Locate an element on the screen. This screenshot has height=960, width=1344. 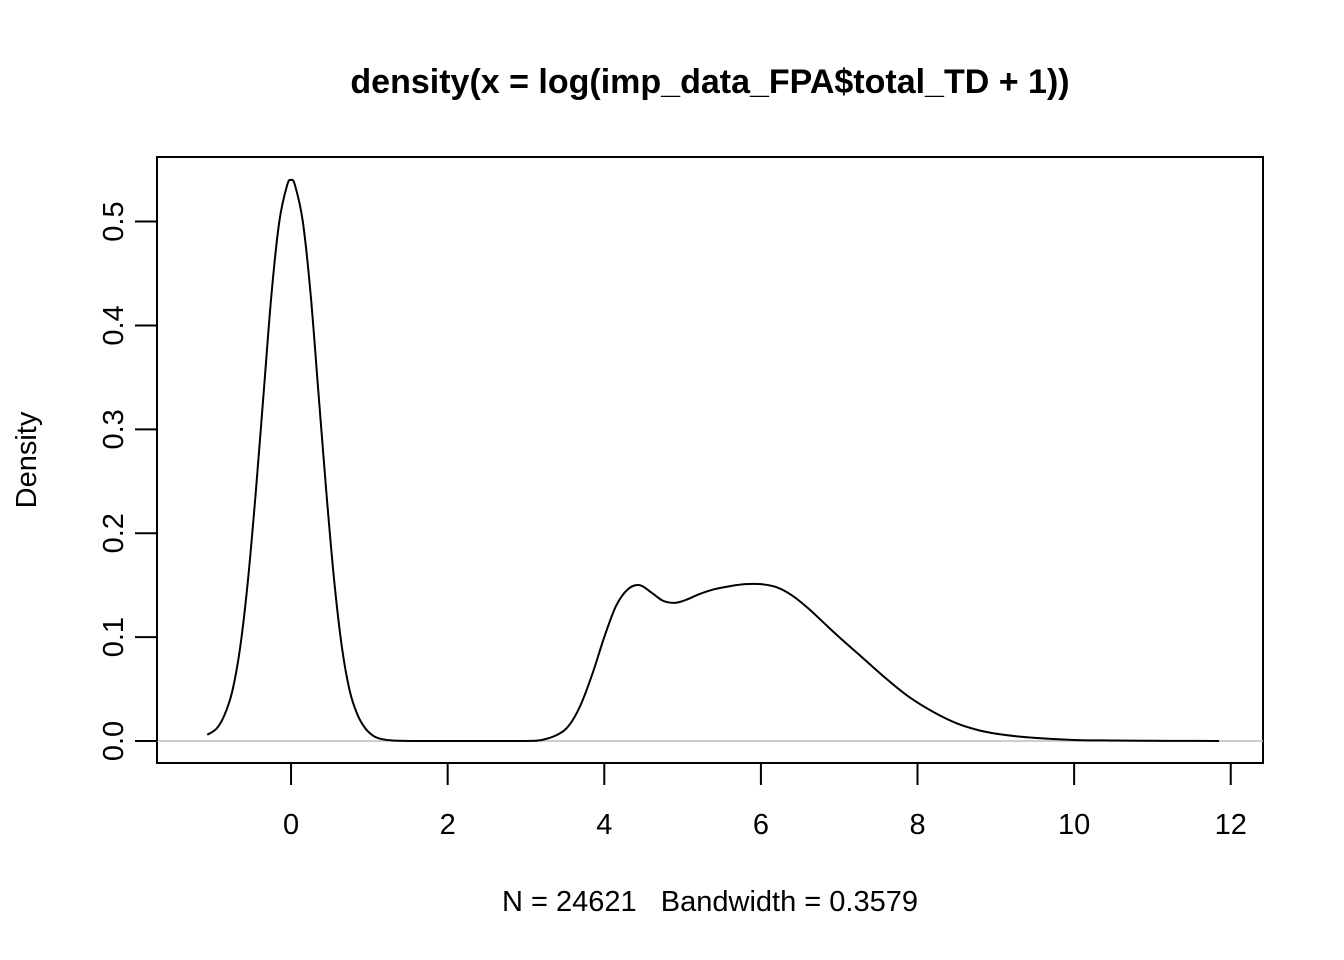
x-axis-label: N = 24621 Bandwidth = 0.3579 is located at coordinates (710, 902).